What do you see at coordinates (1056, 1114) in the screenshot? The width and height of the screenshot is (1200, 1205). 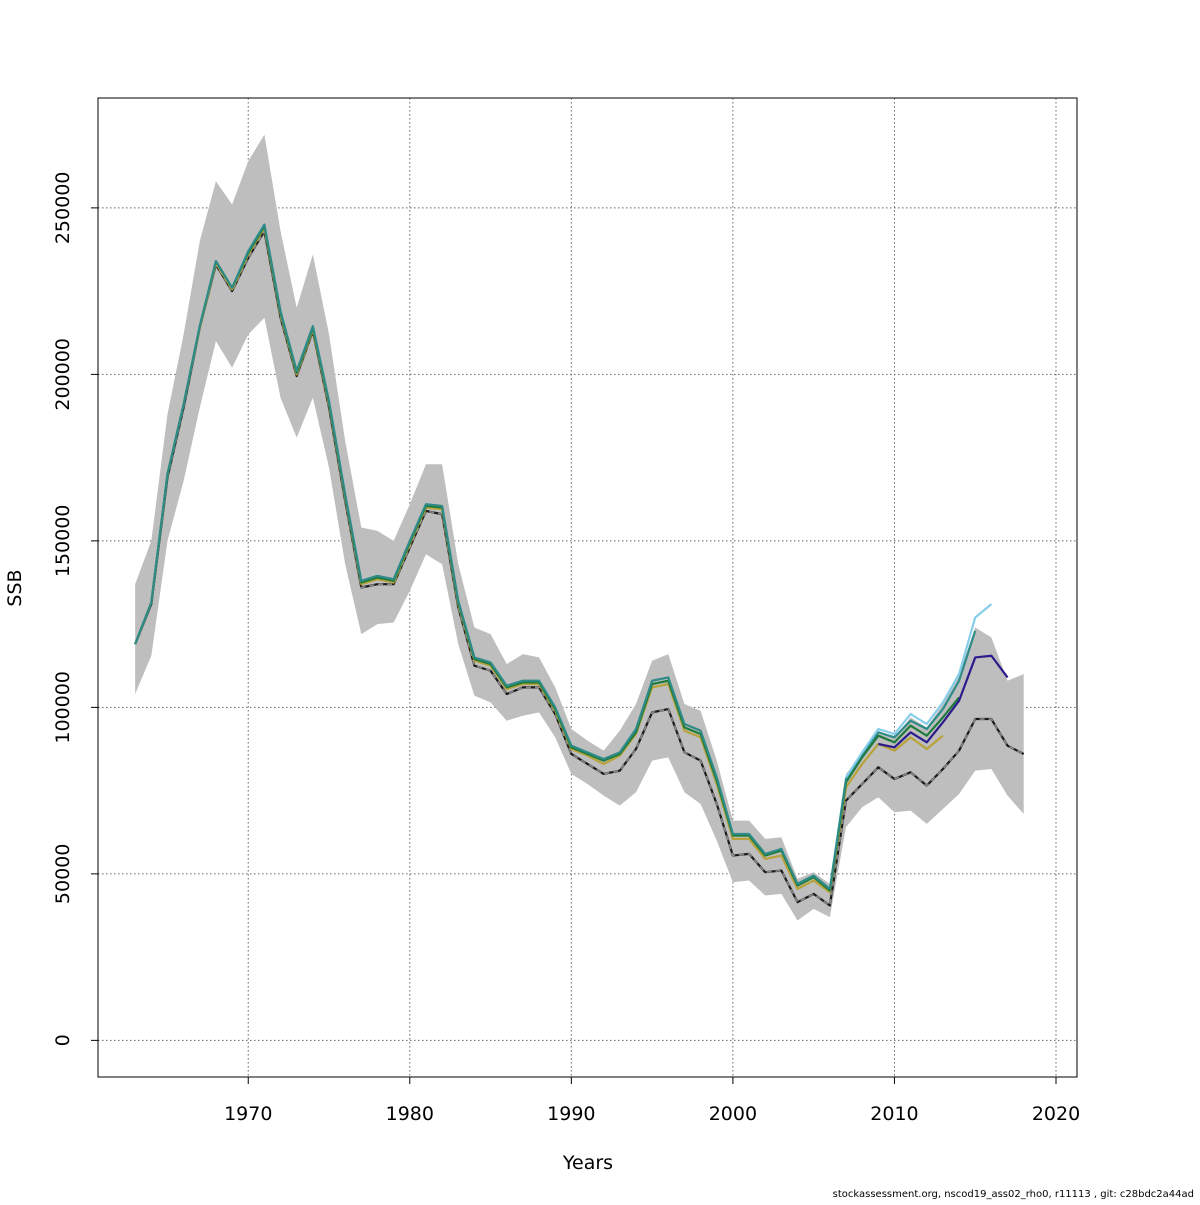 I see `x-tick-label-2020: 2020` at bounding box center [1056, 1114].